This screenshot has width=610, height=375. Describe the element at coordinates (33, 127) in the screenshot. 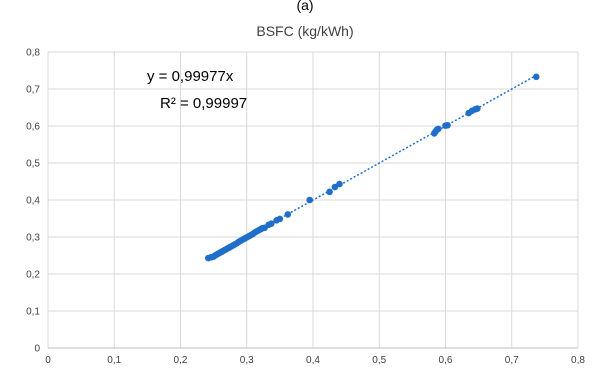

I see `y-tick-label: 0,6` at that location.